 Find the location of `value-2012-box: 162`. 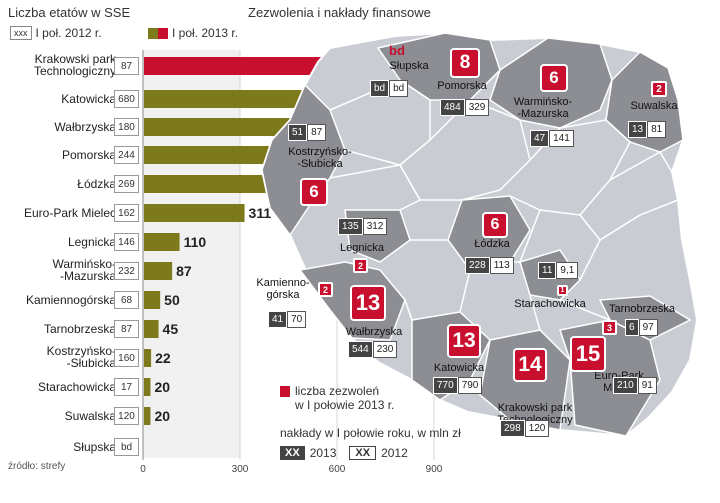

value-2012-box: 162 is located at coordinates (126, 213).